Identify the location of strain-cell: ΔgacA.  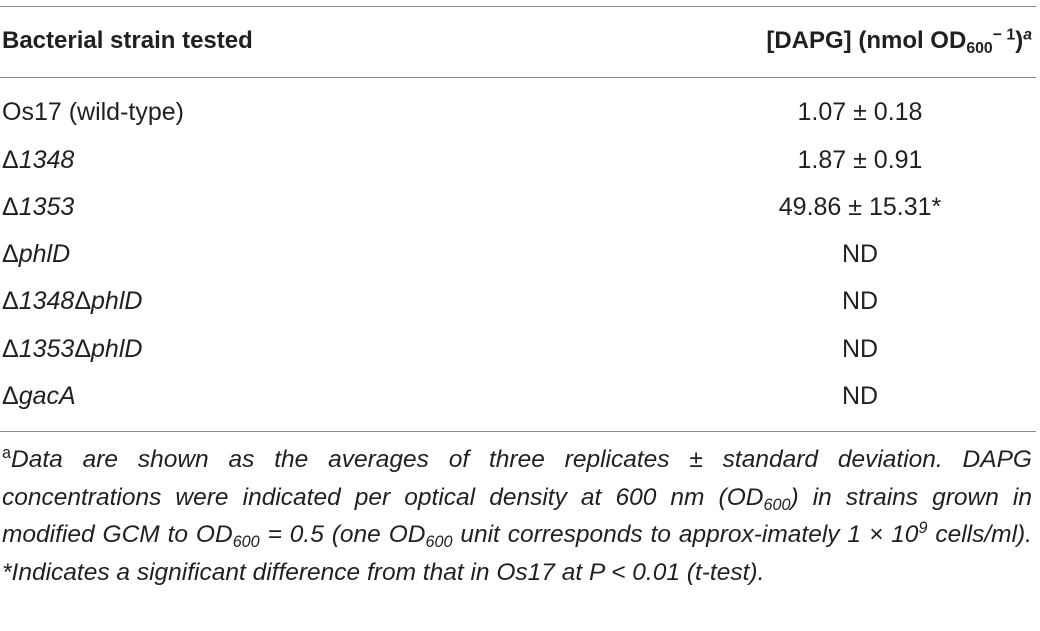
(39, 396).